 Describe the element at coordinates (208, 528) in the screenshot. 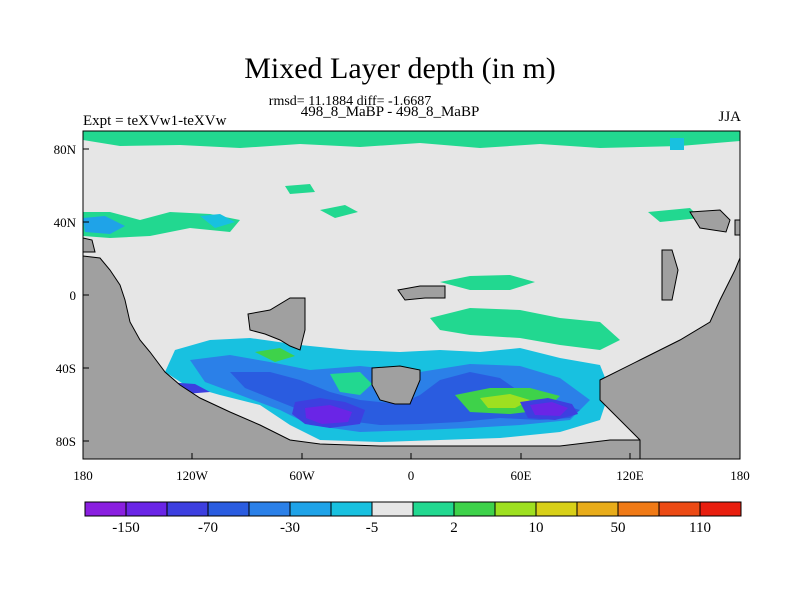

I see `colorbar-label-neg70: -70` at that location.